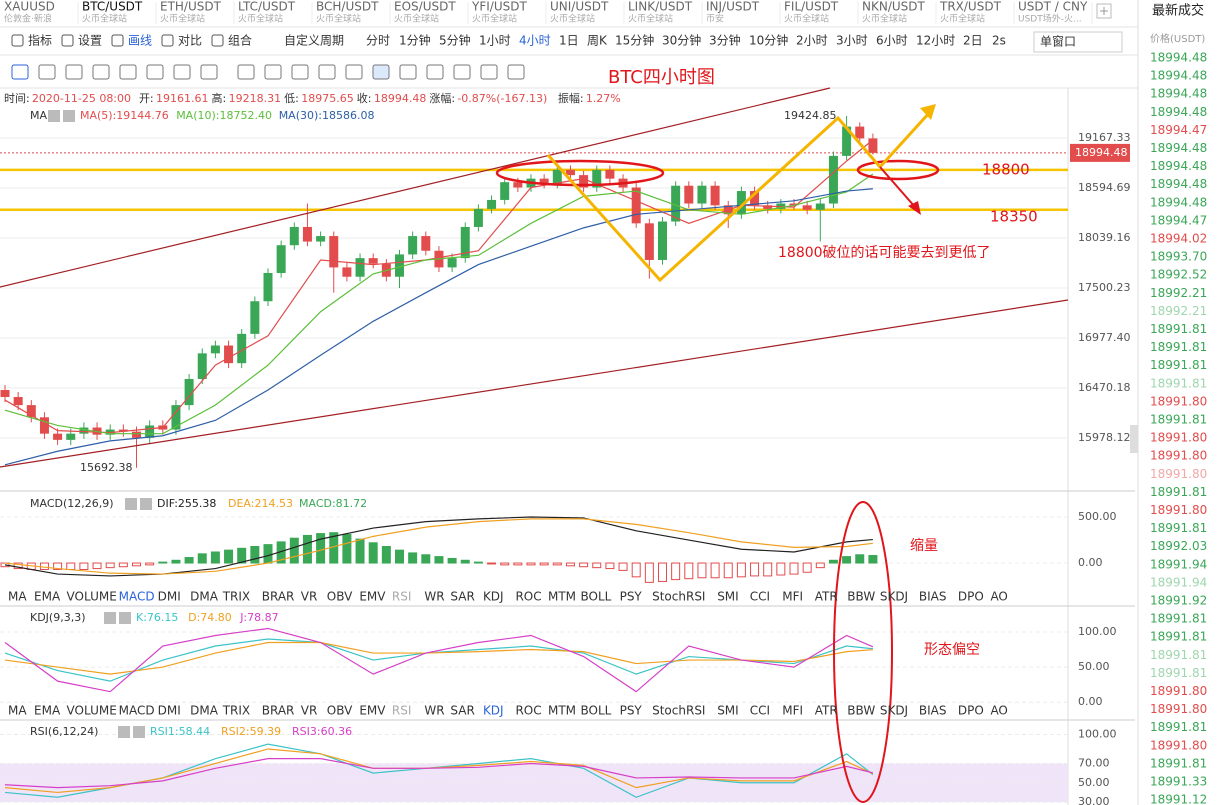 Image resolution: width=1219 pixels, height=805 pixels. What do you see at coordinates (812, 41) in the screenshot?
I see `period-button: 2小时` at bounding box center [812, 41].